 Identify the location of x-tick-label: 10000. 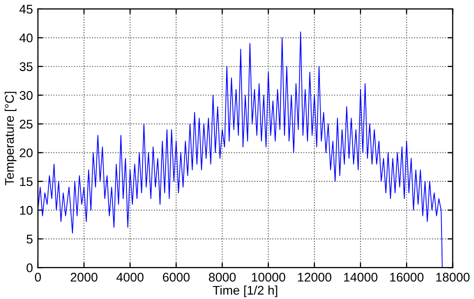
(269, 277).